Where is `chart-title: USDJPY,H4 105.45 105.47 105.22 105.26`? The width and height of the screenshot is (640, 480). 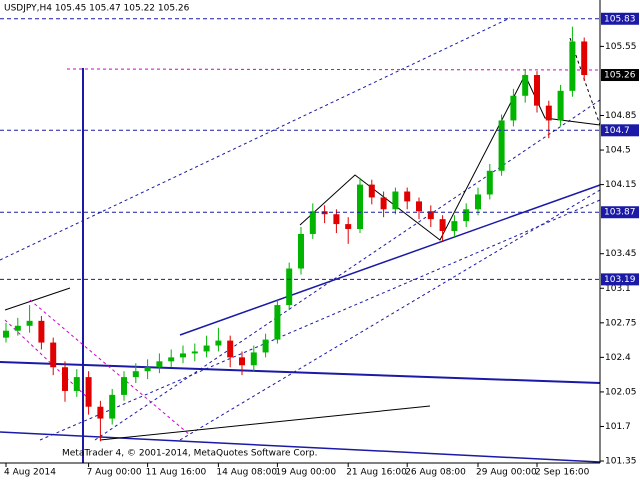
chart-title: USDJPY,H4 105.45 105.47 105.22 105.26 is located at coordinates (97, 9).